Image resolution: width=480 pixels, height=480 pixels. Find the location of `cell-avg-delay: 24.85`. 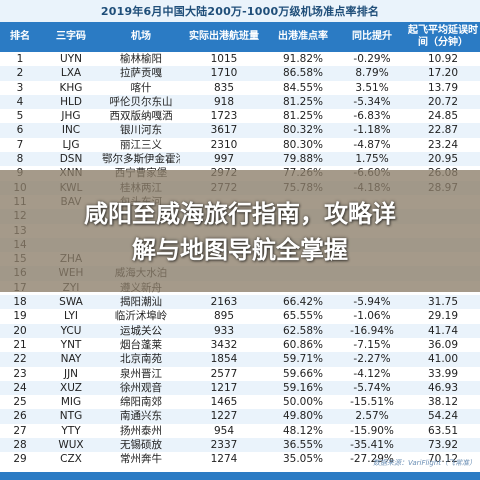

cell-avg-delay: 24.85 is located at coordinates (443, 116).